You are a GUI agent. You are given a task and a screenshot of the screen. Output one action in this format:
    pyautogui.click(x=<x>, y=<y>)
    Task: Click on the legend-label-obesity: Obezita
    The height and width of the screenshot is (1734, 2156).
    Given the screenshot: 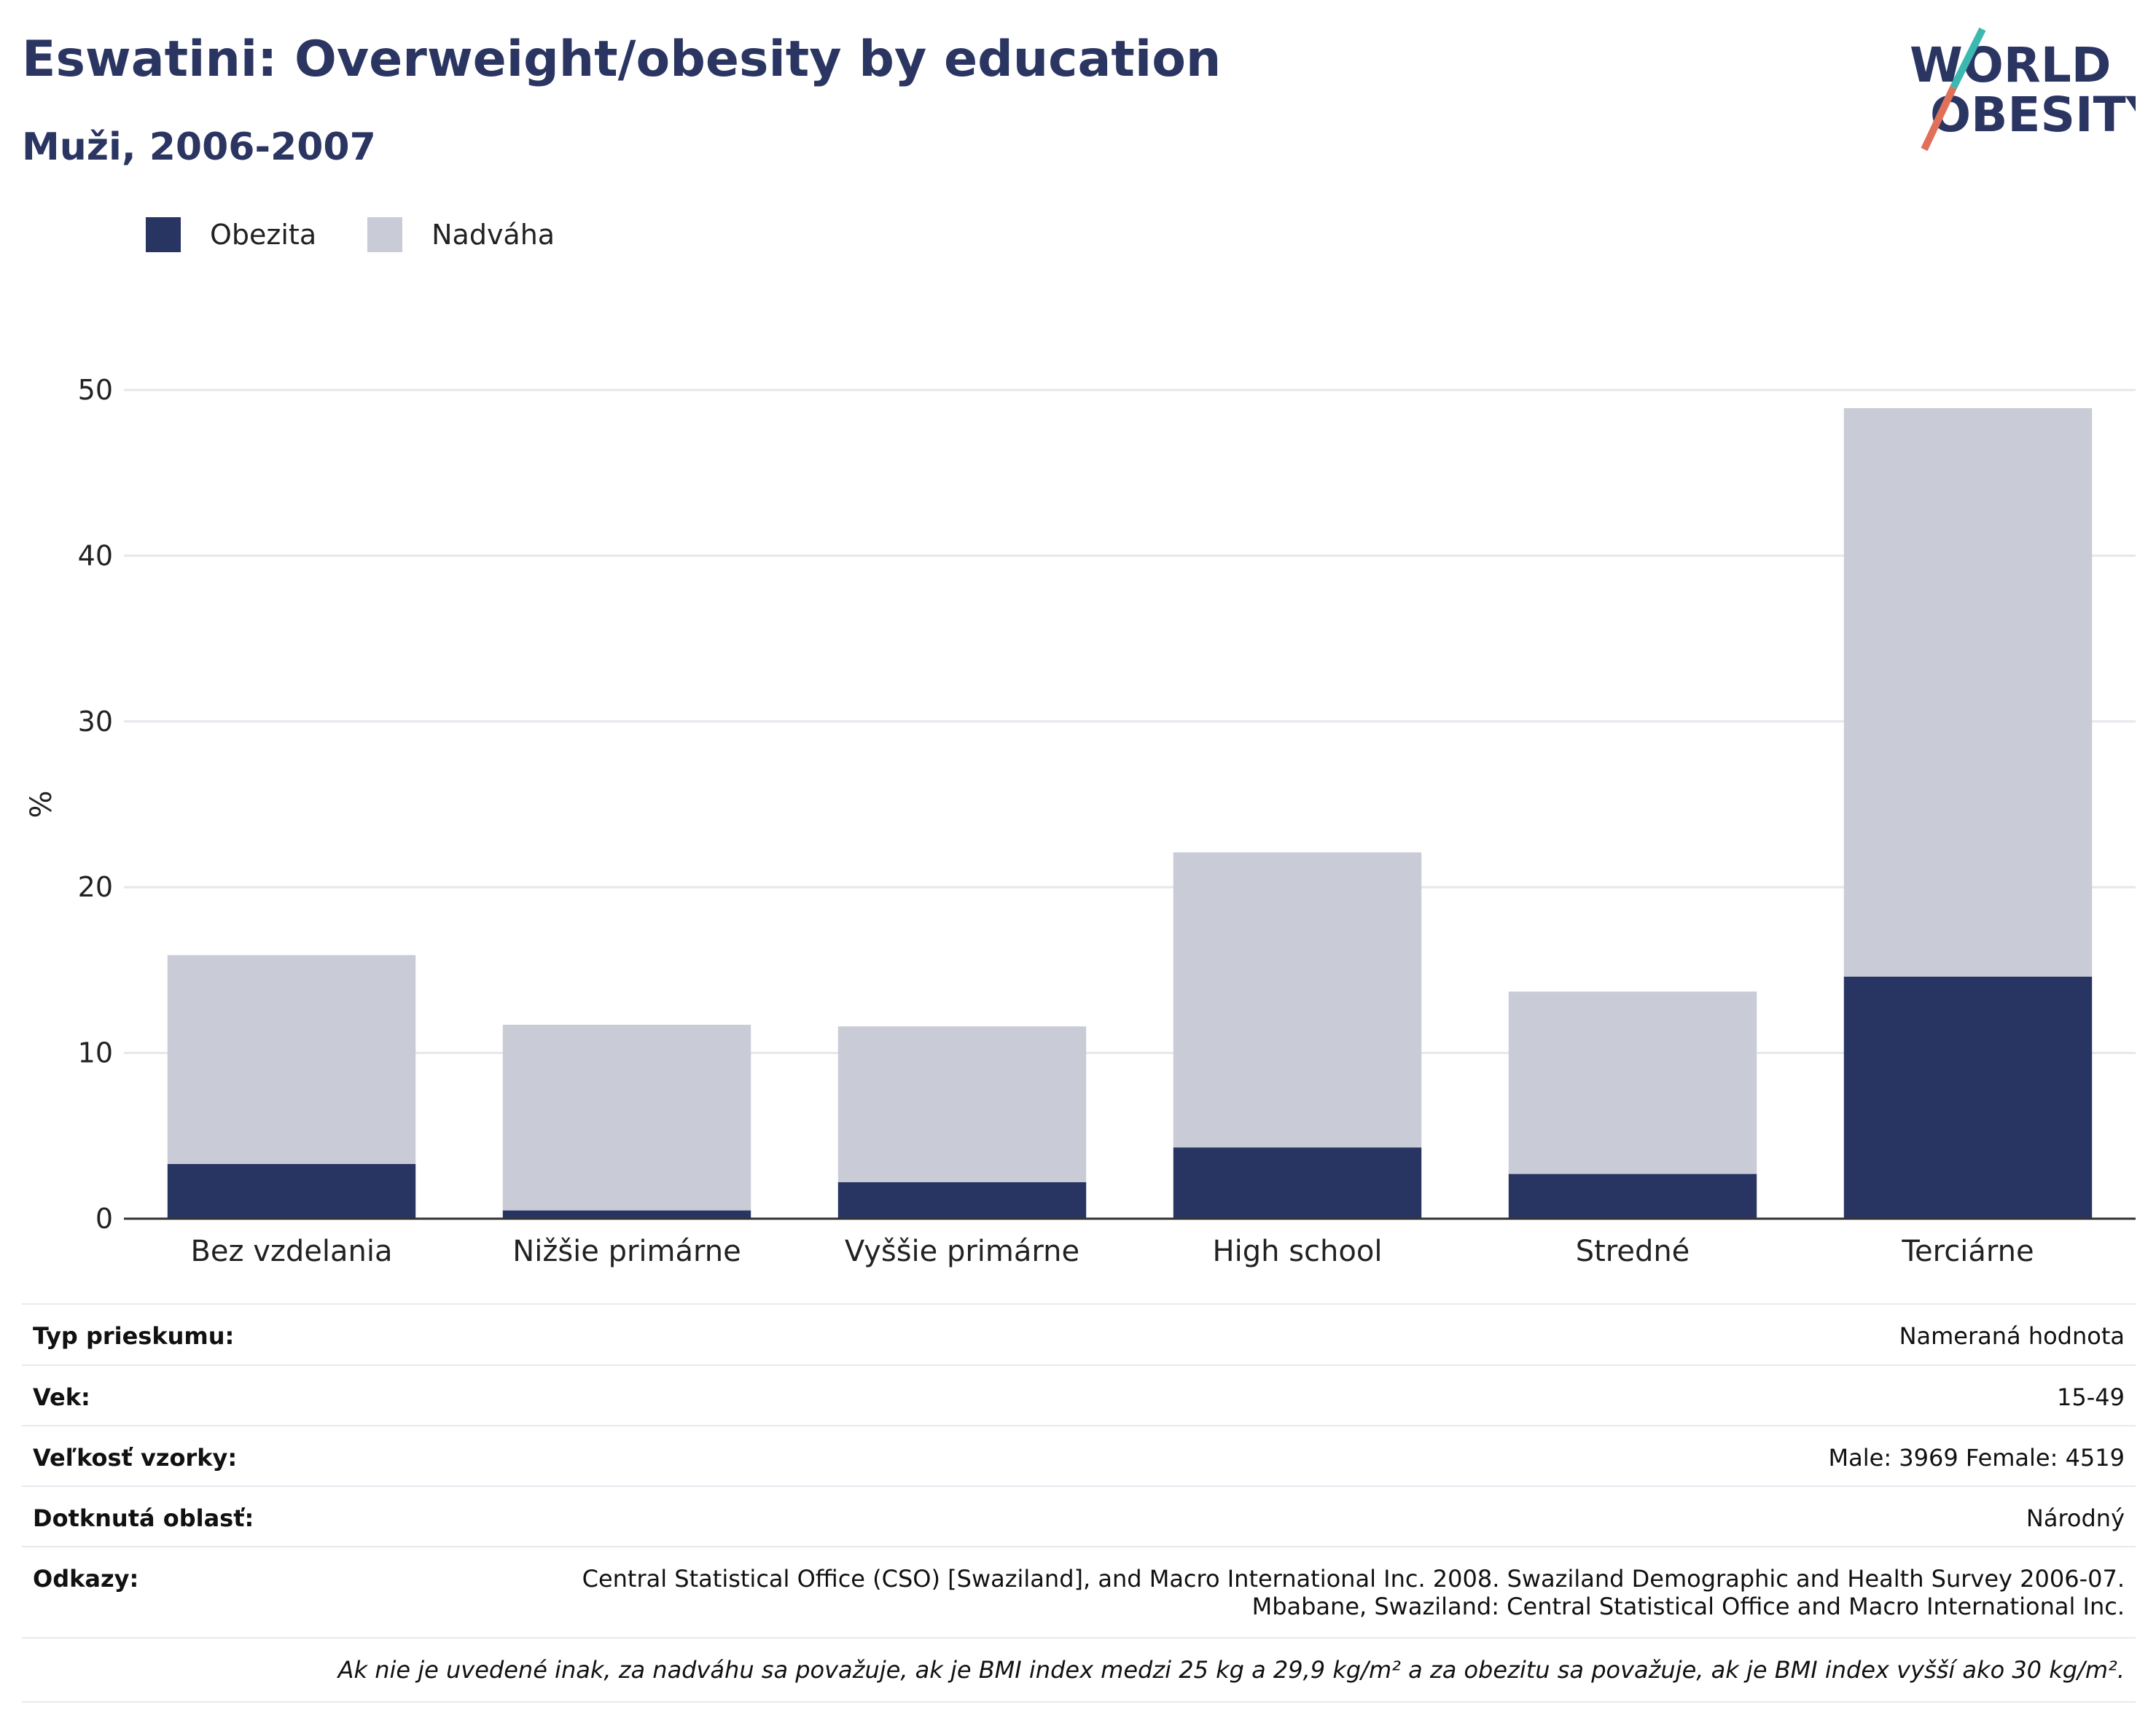 What is the action you would take?
    pyautogui.click(x=263, y=235)
    